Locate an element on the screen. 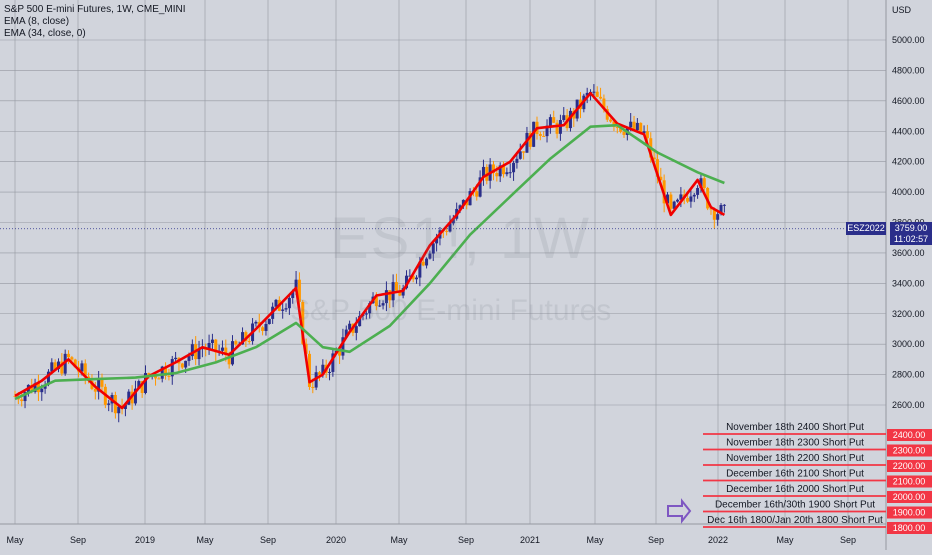 The width and height of the screenshot is (932, 555). x-tick-label: 2020 is located at coordinates (336, 540).